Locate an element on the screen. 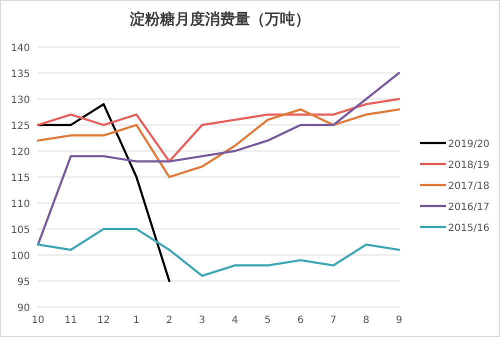  y-tick-label: 105 is located at coordinates (20, 230).